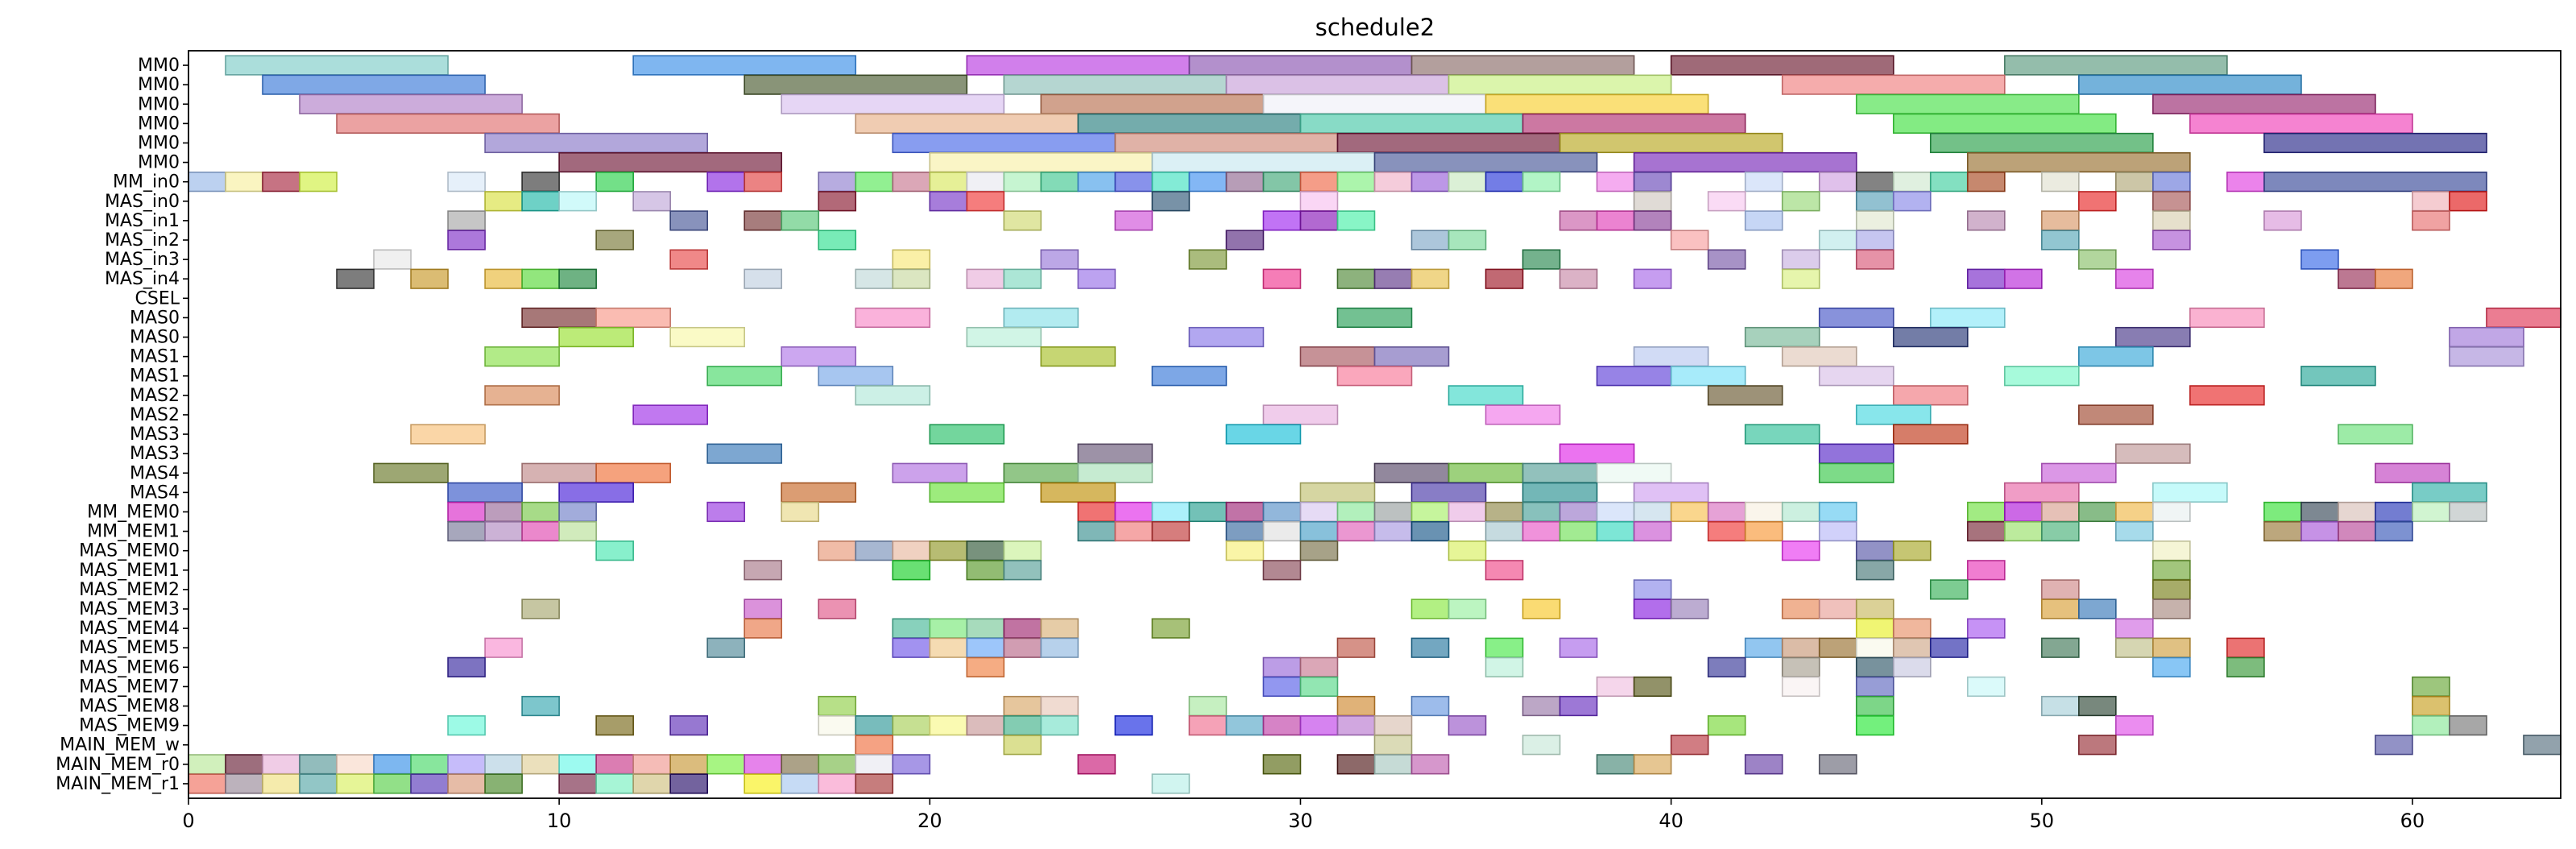 The height and width of the screenshot is (849, 2576). What do you see at coordinates (2412, 821) in the screenshot?
I see `x-tick-label: 60` at bounding box center [2412, 821].